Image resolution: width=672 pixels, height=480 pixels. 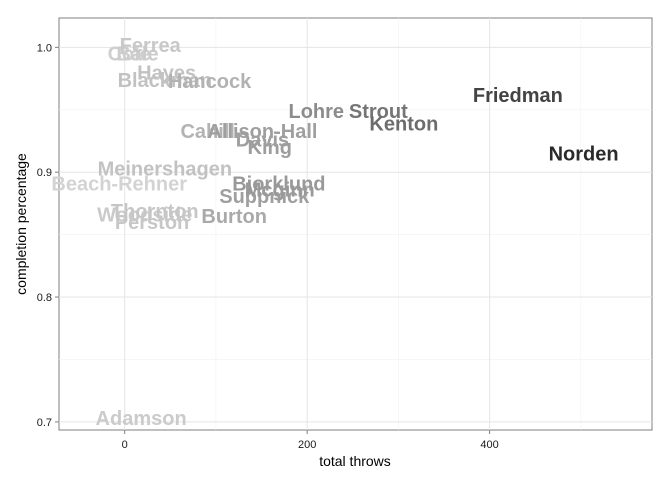 What do you see at coordinates (165, 169) in the screenshot?
I see `point-label-meinershagen: Meinershagen` at bounding box center [165, 169].